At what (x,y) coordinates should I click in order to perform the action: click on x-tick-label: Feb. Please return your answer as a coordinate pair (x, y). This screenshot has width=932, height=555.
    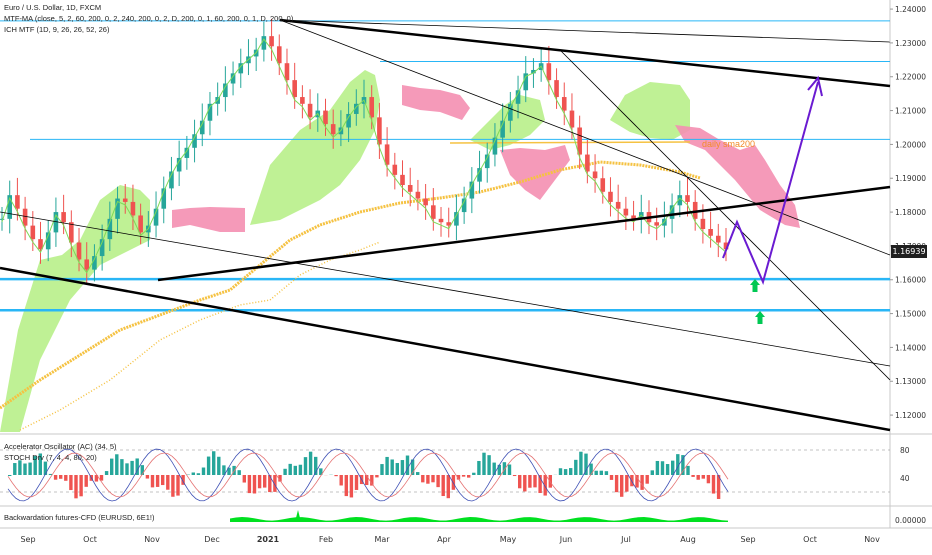
    Looking at the image, I should click on (326, 539).